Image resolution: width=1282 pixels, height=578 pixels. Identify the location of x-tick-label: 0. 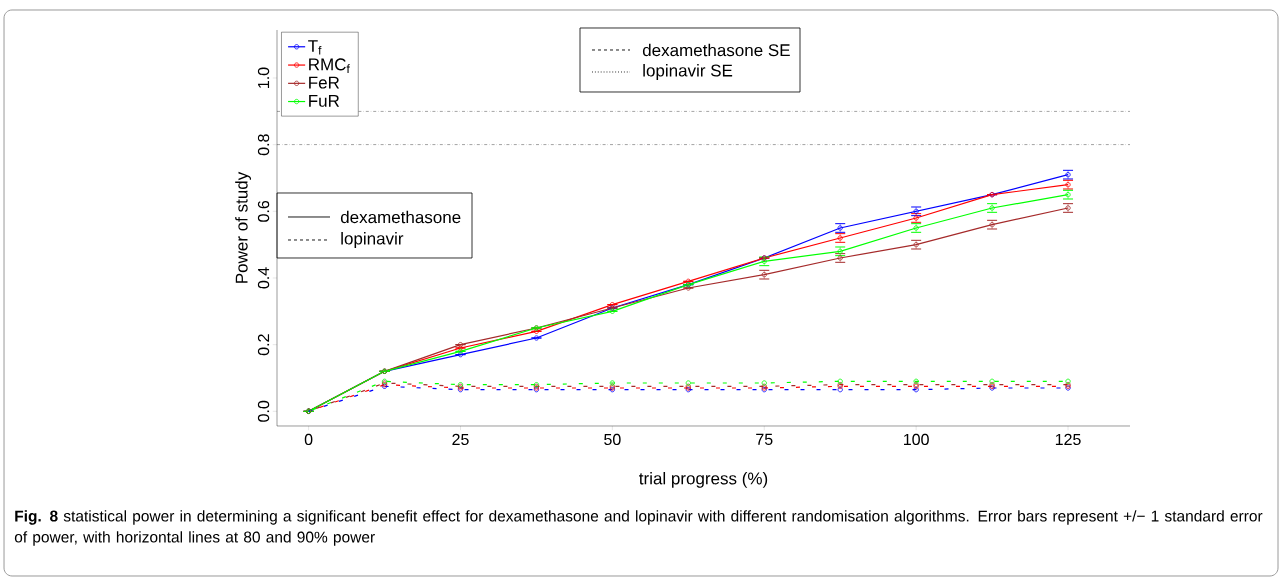
(308, 439).